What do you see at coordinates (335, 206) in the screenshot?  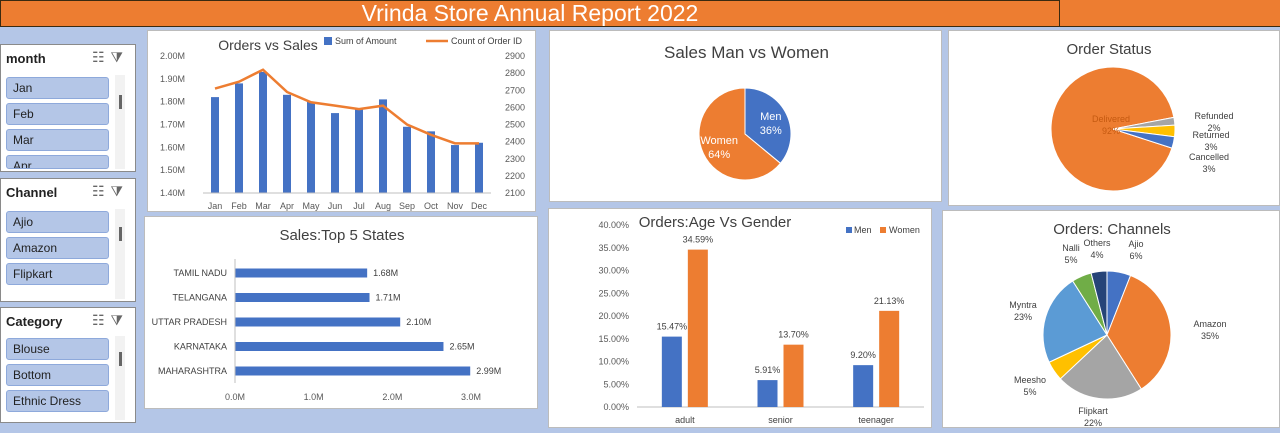 I see `x-tick-jun: Jun` at bounding box center [335, 206].